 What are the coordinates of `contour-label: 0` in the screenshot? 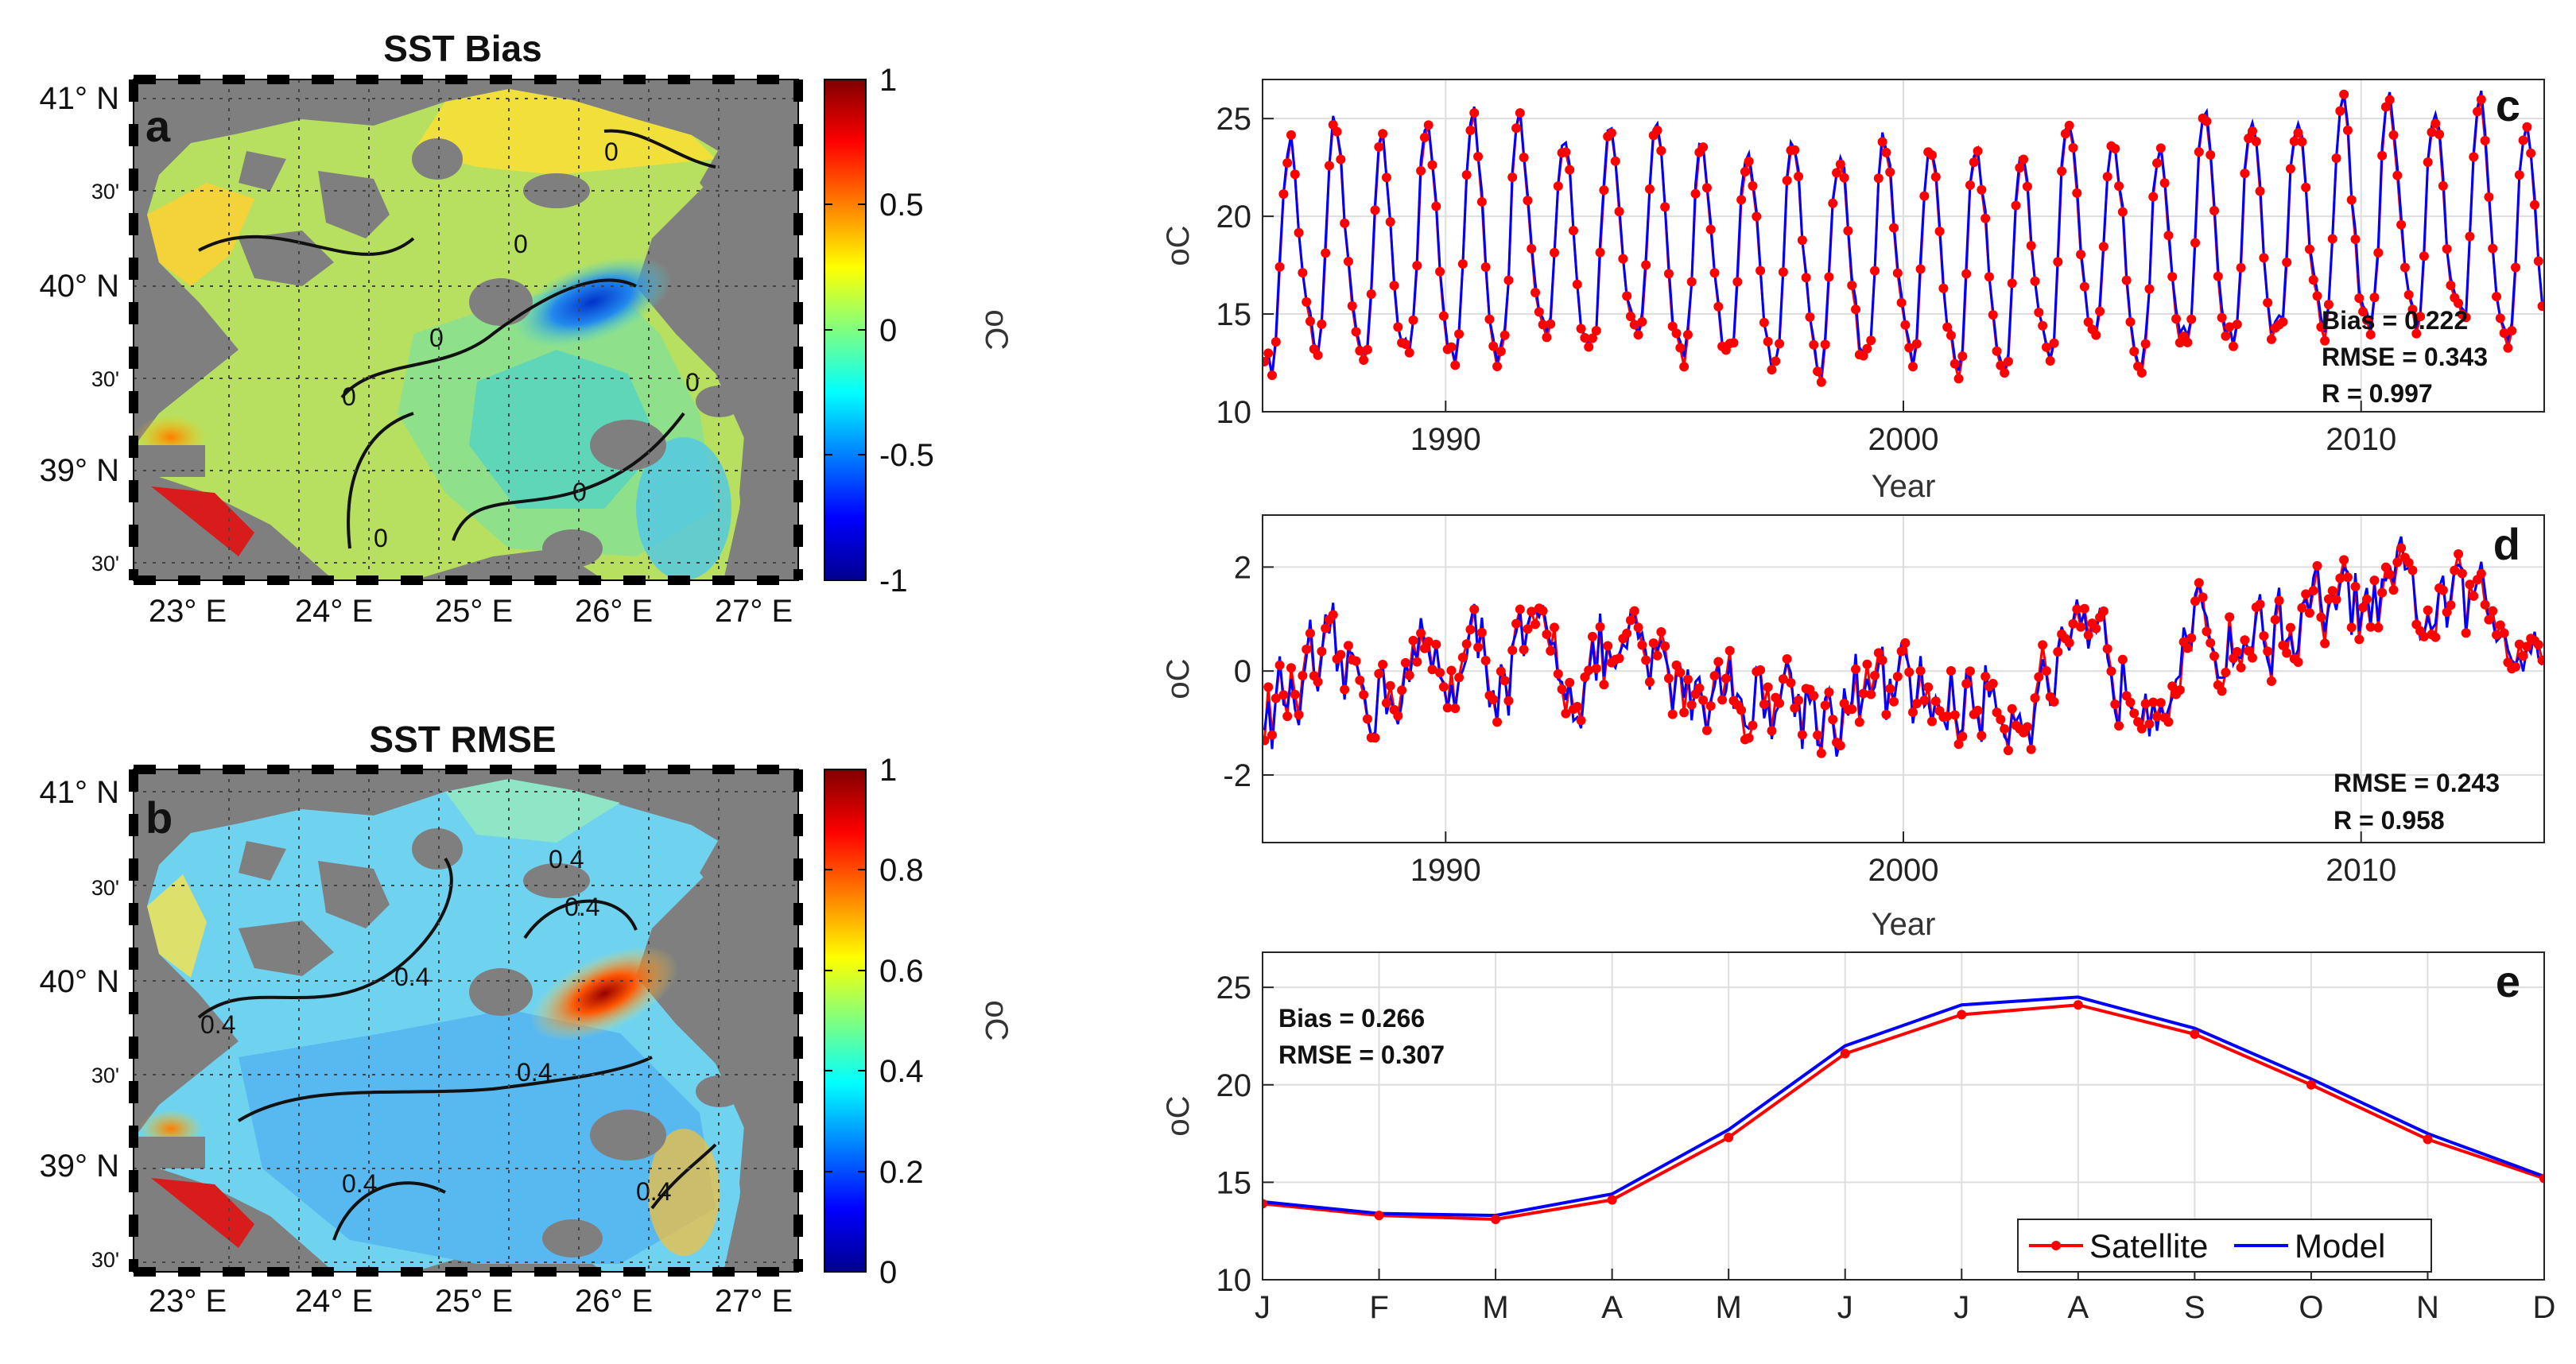 It's located at (521, 244).